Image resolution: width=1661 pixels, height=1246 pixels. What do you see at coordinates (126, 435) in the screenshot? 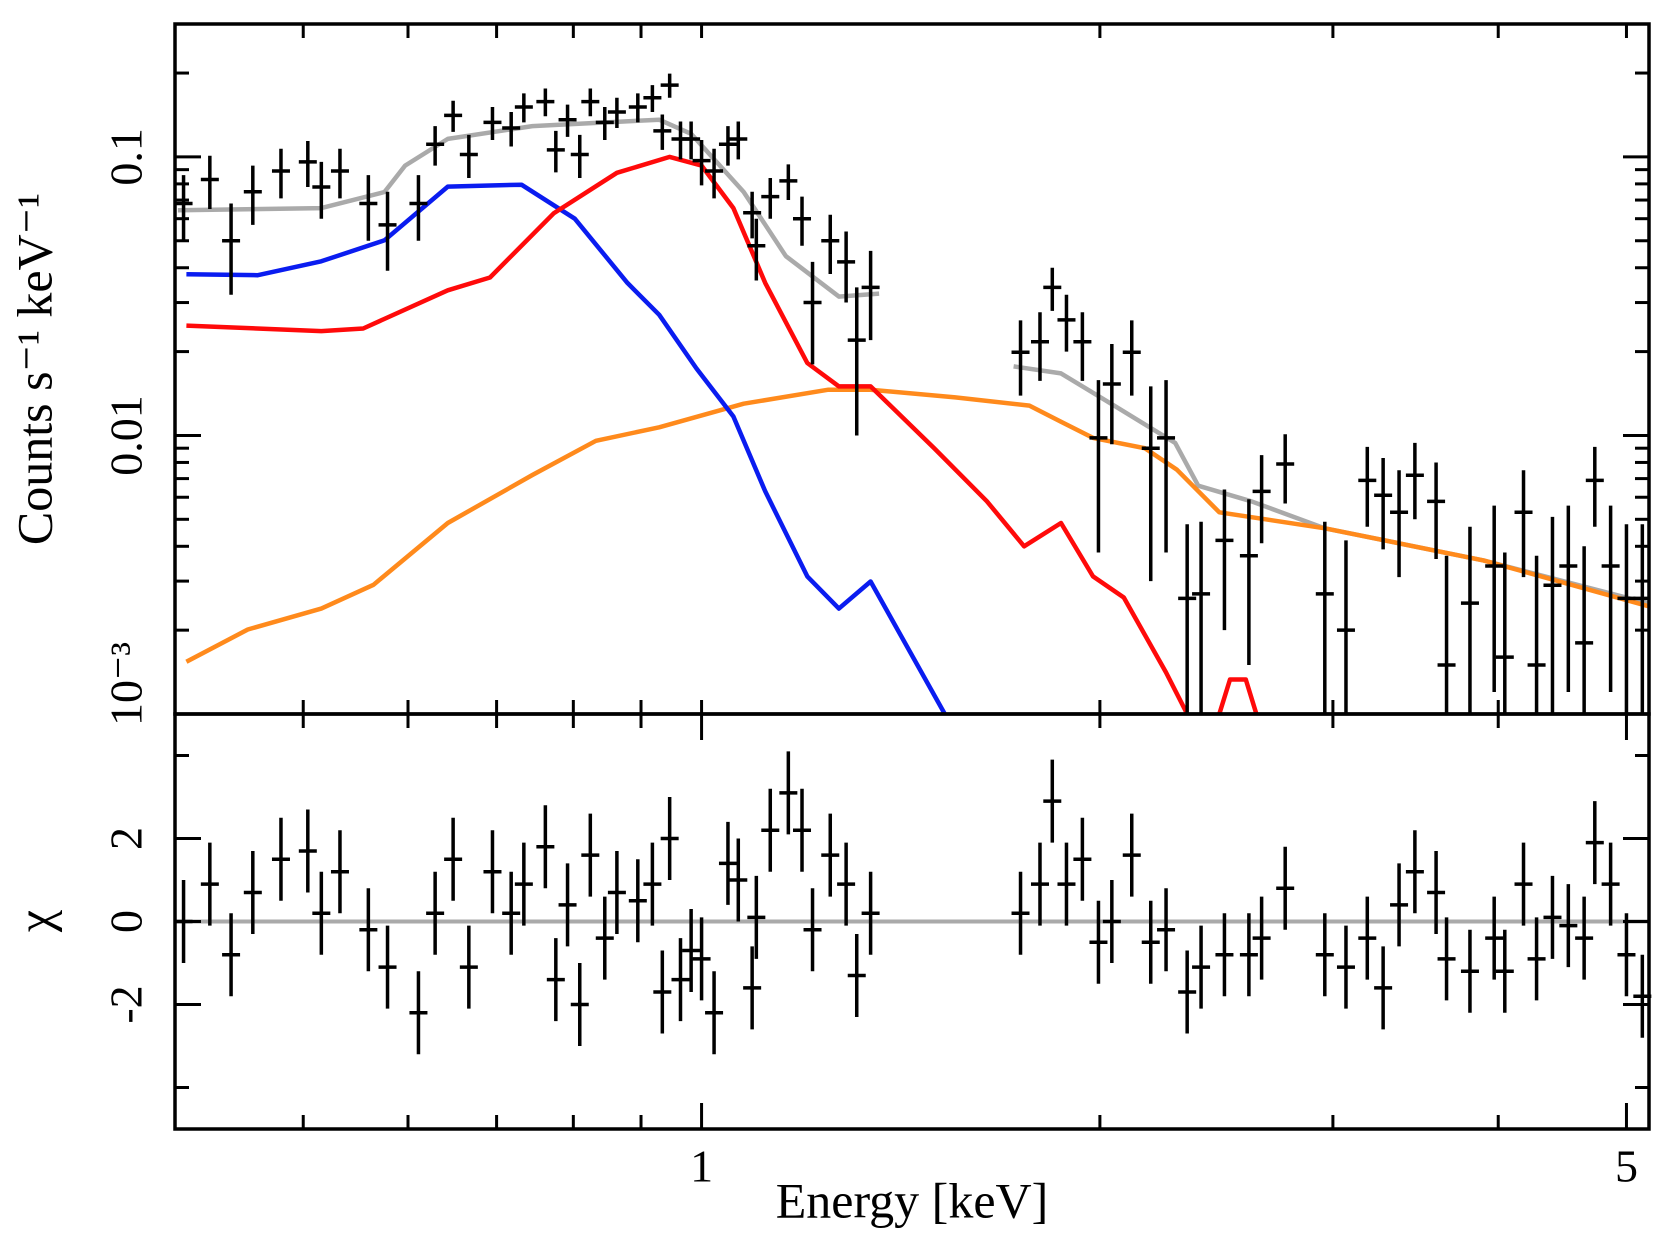
I see `y-tick-label: 0.01` at bounding box center [126, 435].